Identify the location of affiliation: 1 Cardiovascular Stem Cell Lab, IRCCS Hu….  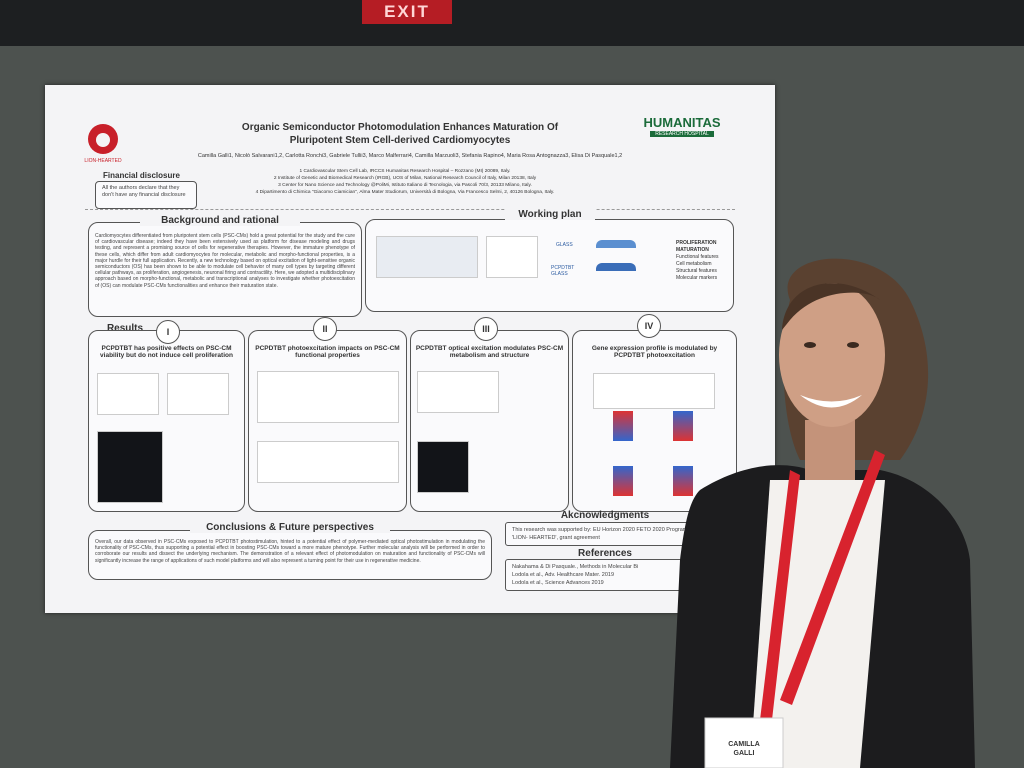
(405, 171).